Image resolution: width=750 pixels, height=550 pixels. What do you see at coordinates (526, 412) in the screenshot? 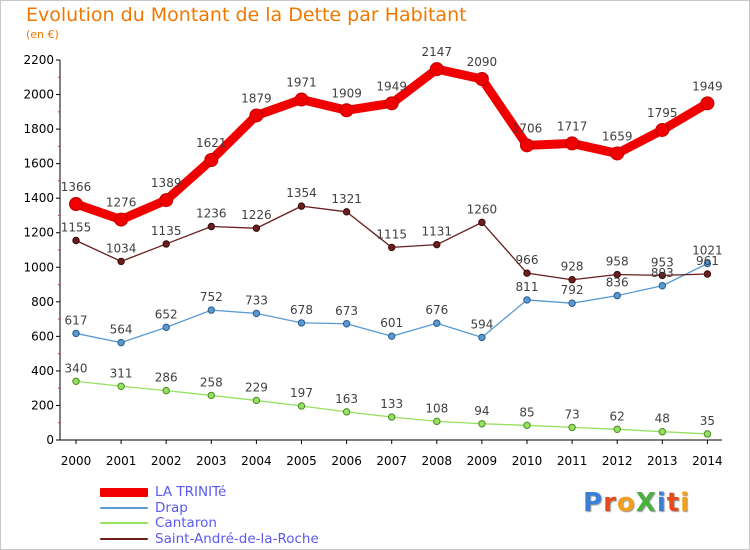
I see `data-label: 85` at bounding box center [526, 412].